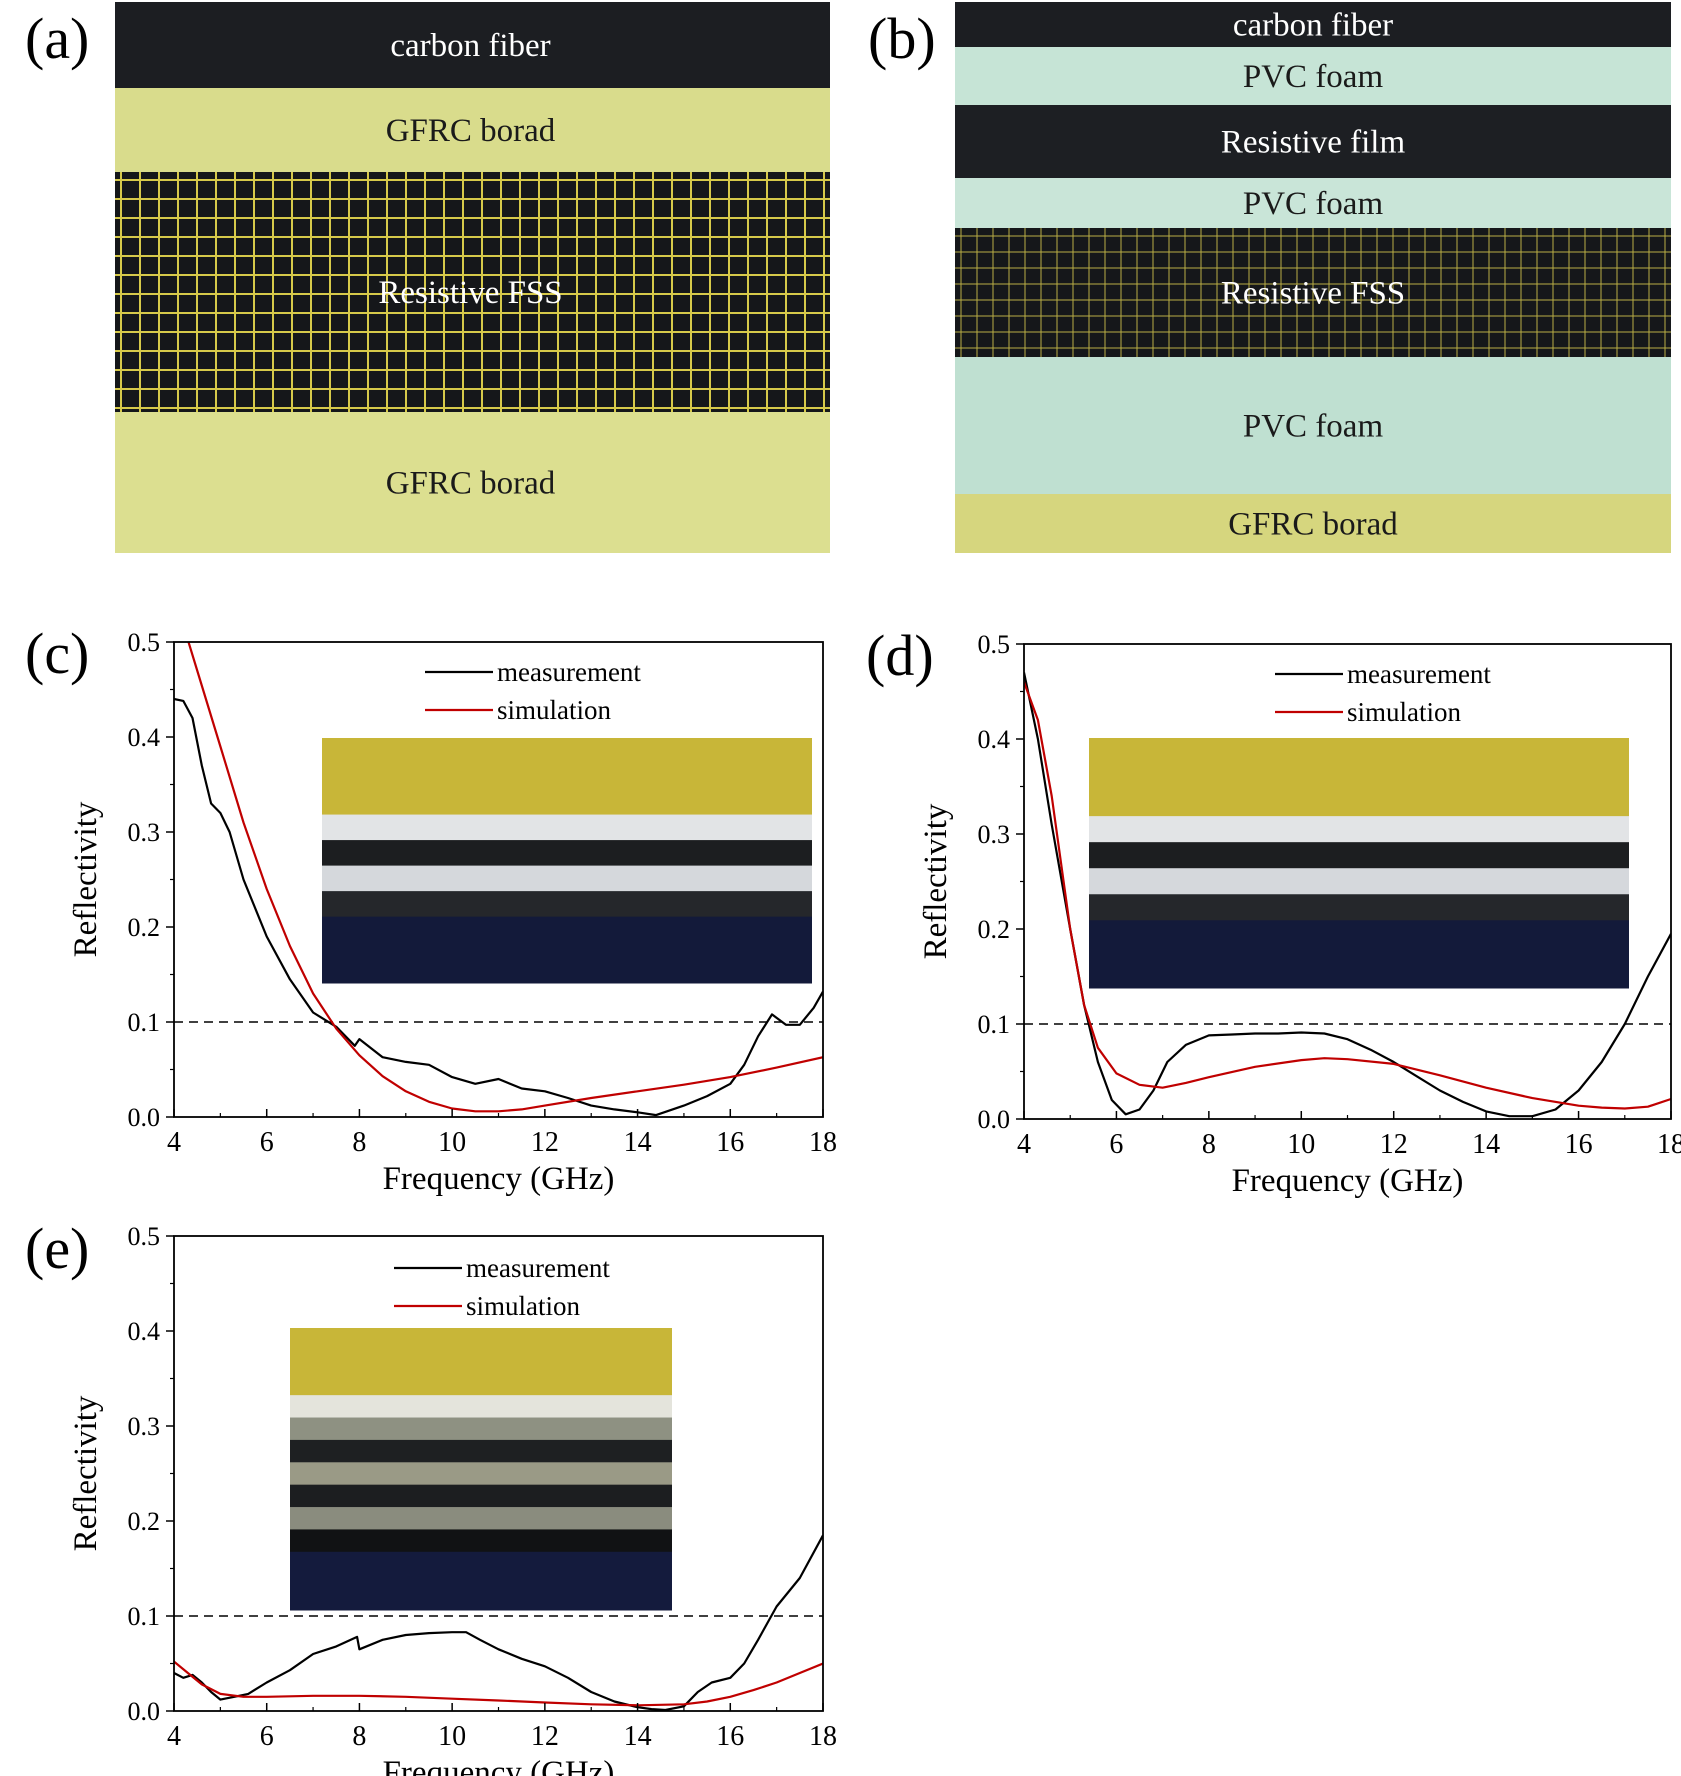  What do you see at coordinates (994, 644) in the screenshot?
I see `y-tick-label: 0.5` at bounding box center [994, 644].